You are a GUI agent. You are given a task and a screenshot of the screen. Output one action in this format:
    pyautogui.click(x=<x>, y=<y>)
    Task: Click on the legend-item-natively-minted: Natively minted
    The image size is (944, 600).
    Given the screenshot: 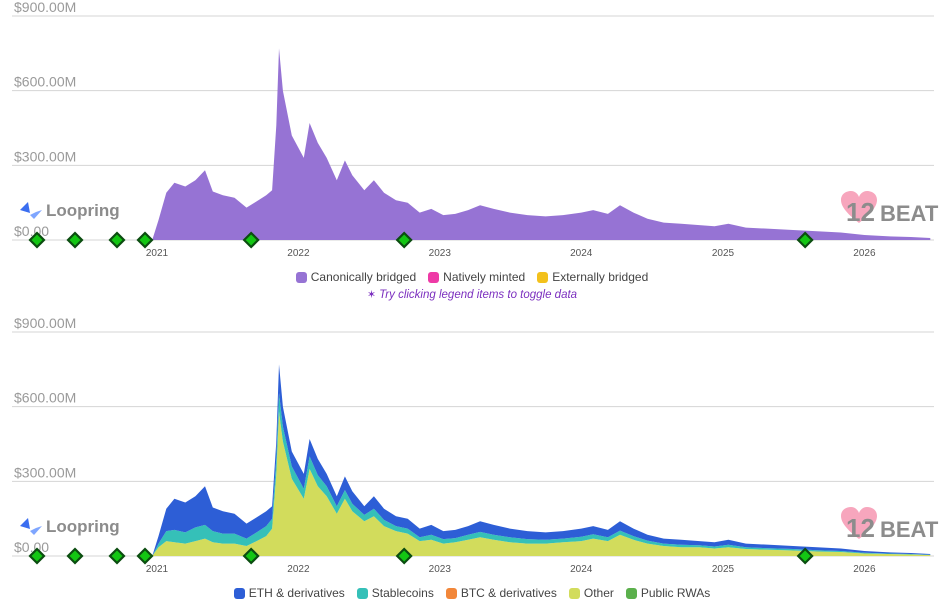 What is the action you would take?
    pyautogui.click(x=476, y=277)
    